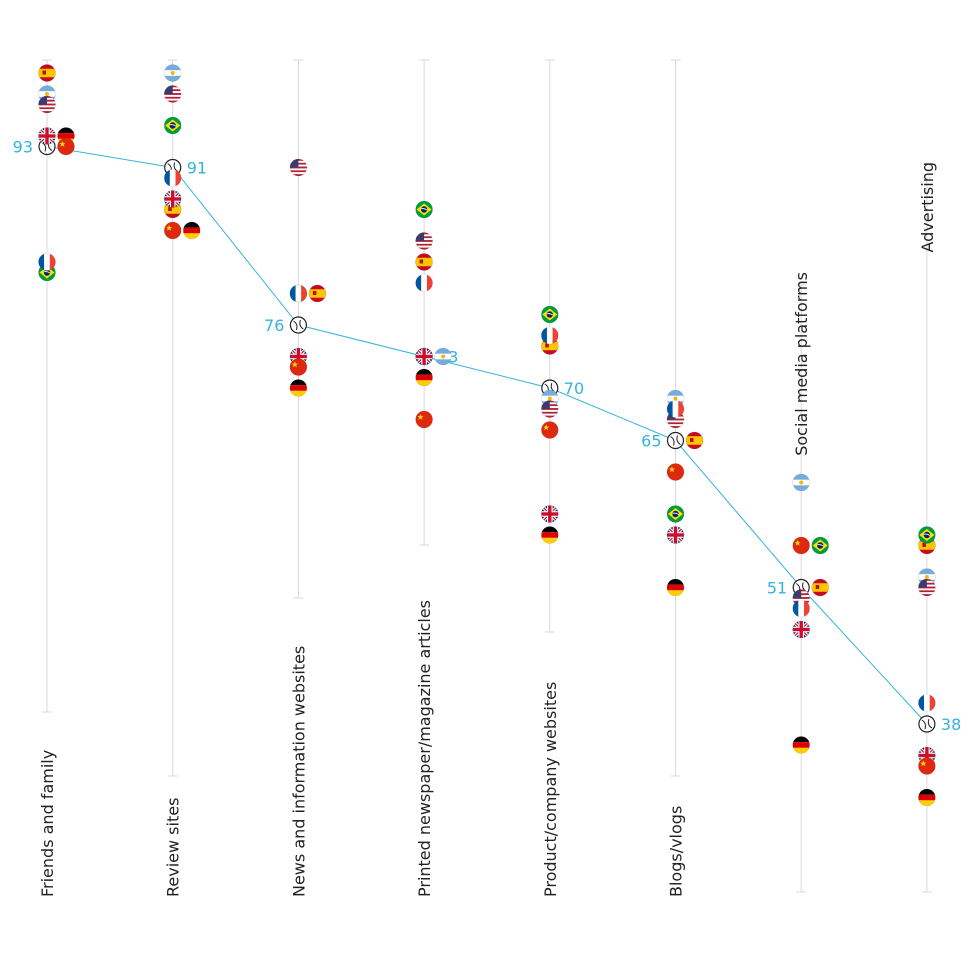  What do you see at coordinates (675, 472) in the screenshot?
I see `flag-china-blogs-vlogs` at bounding box center [675, 472].